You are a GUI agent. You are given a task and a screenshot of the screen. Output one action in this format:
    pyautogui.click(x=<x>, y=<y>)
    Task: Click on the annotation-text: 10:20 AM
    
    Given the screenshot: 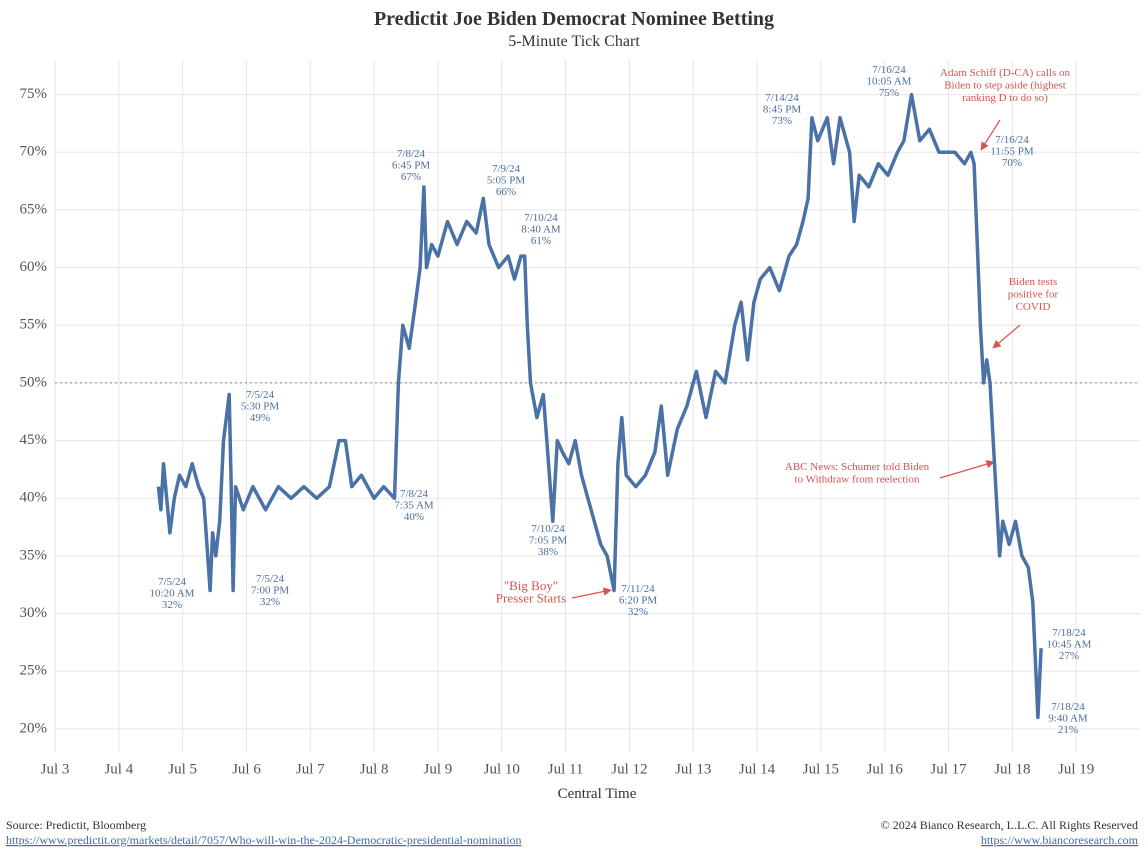 What is the action you would take?
    pyautogui.click(x=172, y=594)
    